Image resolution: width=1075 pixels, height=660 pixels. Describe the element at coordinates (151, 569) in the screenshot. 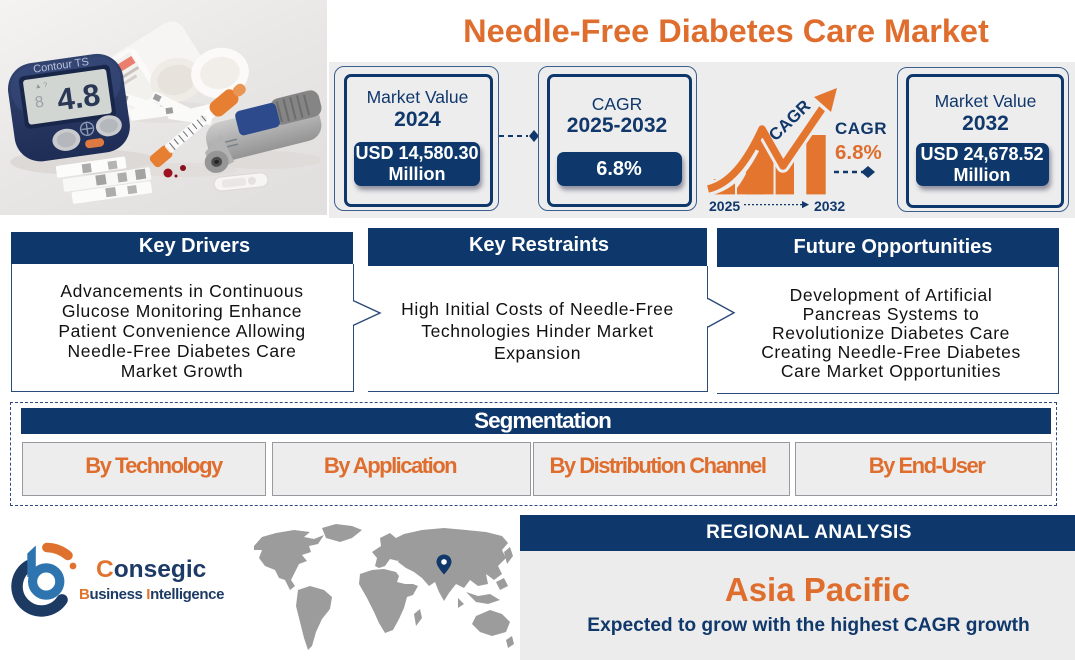

I see `svg-text: Consegic` at that location.